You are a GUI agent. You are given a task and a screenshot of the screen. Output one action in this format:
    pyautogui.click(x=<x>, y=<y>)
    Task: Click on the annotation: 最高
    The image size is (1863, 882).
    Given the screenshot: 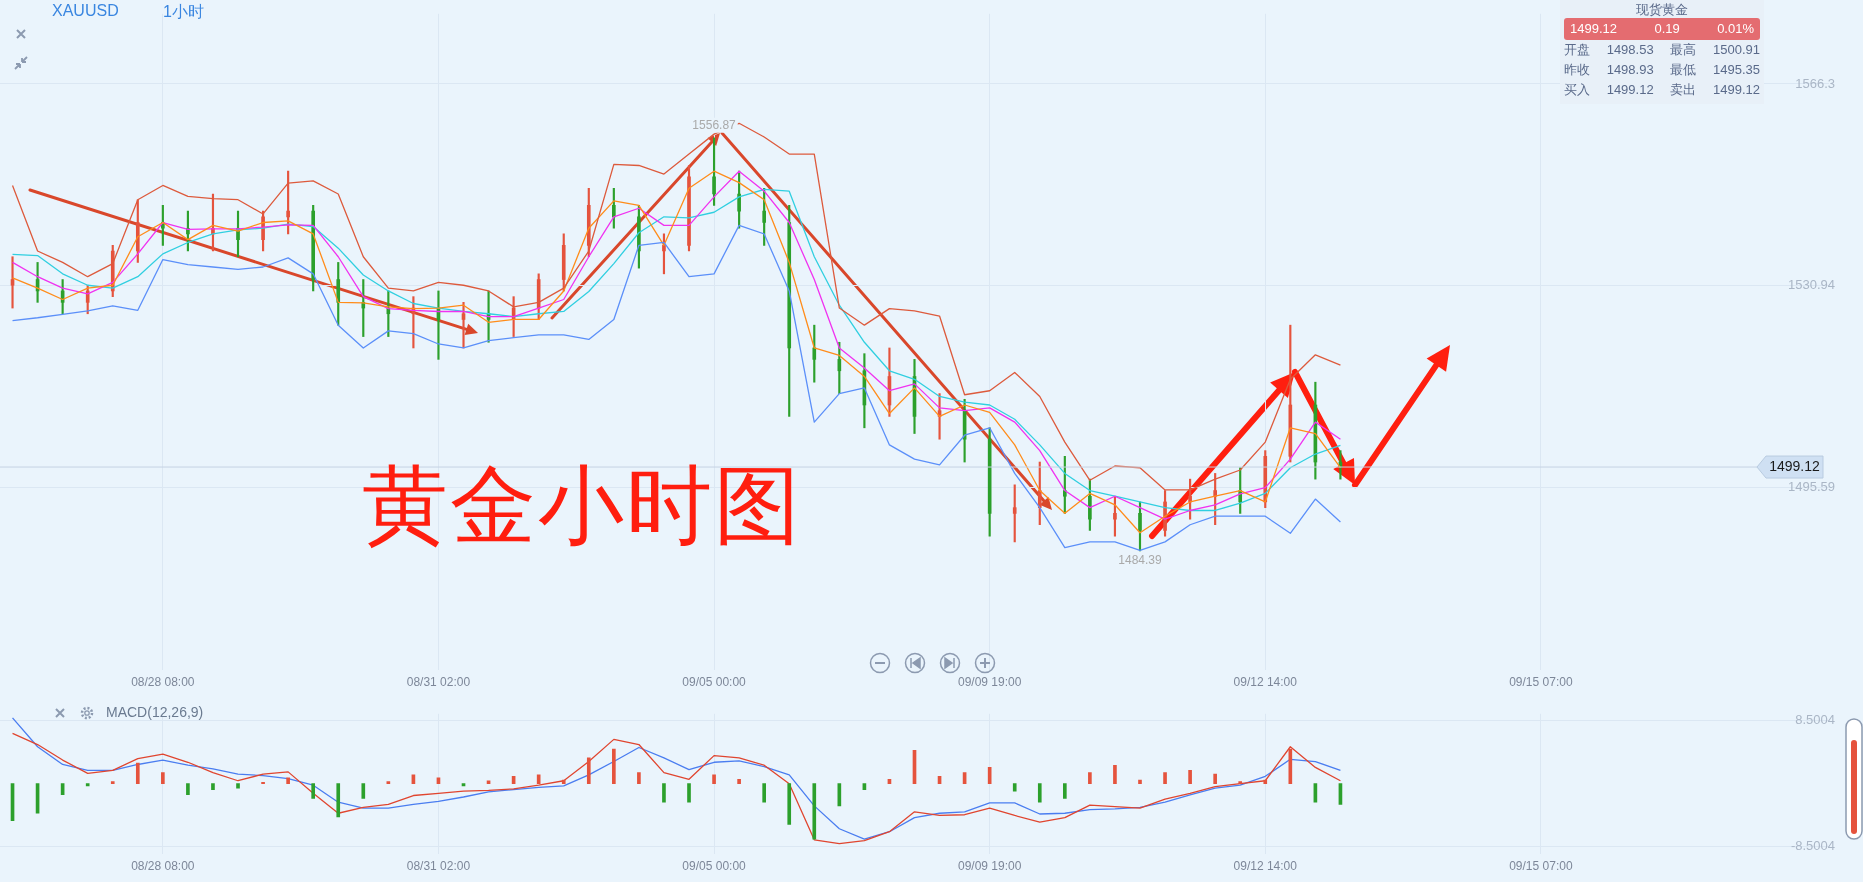 What is the action you would take?
    pyautogui.click(x=1683, y=50)
    